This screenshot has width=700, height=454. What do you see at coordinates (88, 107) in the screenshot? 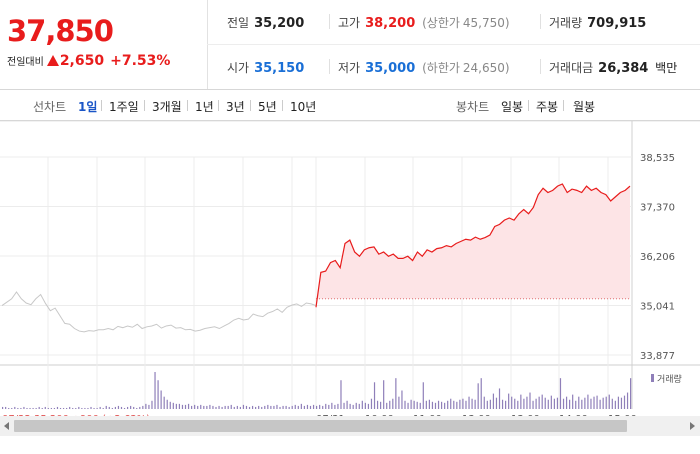
I see `period-1d-button: 1일` at bounding box center [88, 107].